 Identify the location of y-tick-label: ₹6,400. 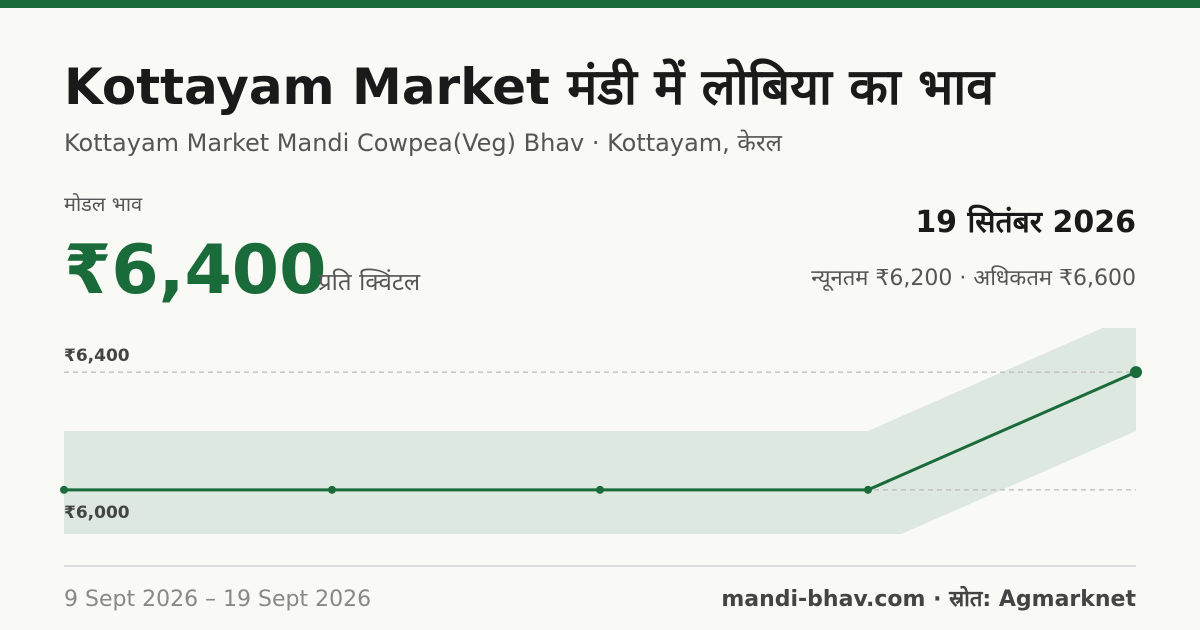
(97, 356).